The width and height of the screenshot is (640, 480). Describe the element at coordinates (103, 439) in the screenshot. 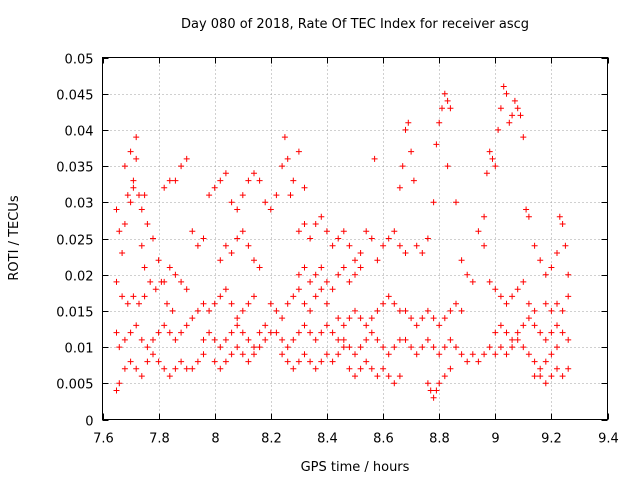

I see `x-tick-label: 7.6` at that location.